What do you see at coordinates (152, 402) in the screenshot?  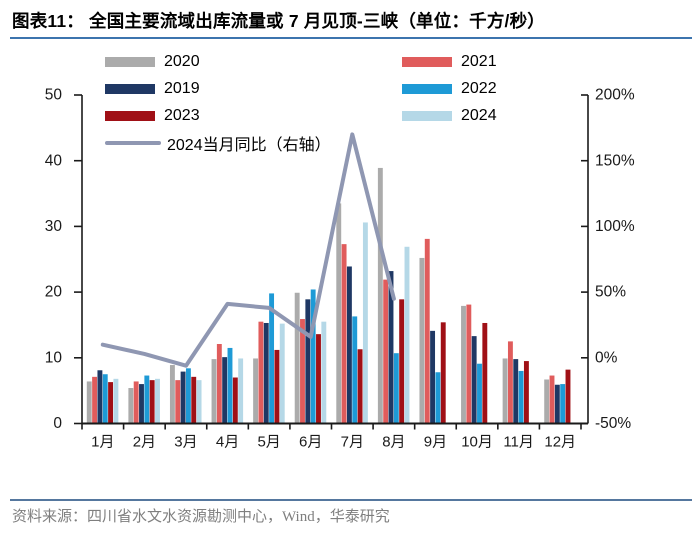 I see `bar-2023-m2` at bounding box center [152, 402].